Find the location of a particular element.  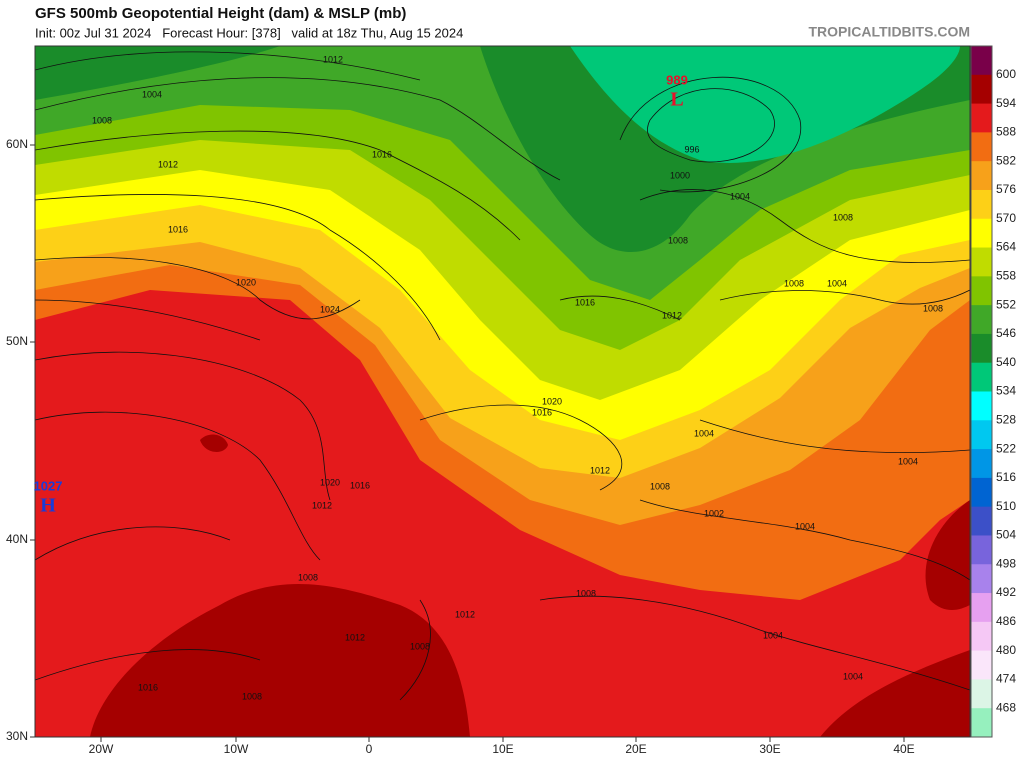

colorbar-label: 480 is located at coordinates (1006, 650).